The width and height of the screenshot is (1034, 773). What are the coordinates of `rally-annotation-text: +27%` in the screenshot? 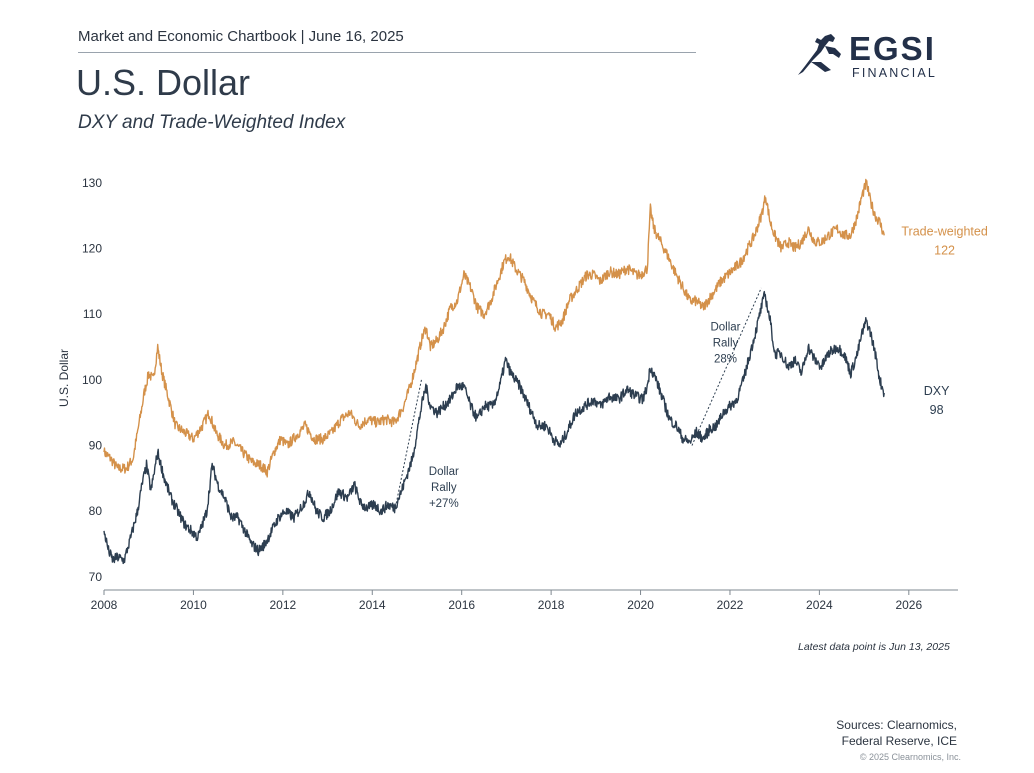 It's located at (444, 504).